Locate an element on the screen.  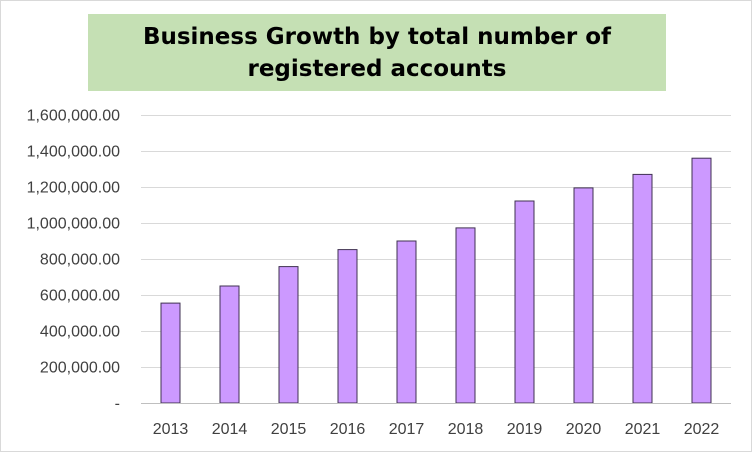
x-tick-label: 2021 is located at coordinates (643, 429).